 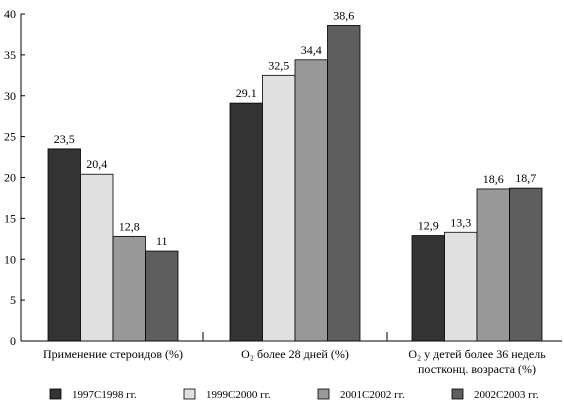 What do you see at coordinates (10, 14) in the screenshot?
I see `y-tick-label: 40` at bounding box center [10, 14].